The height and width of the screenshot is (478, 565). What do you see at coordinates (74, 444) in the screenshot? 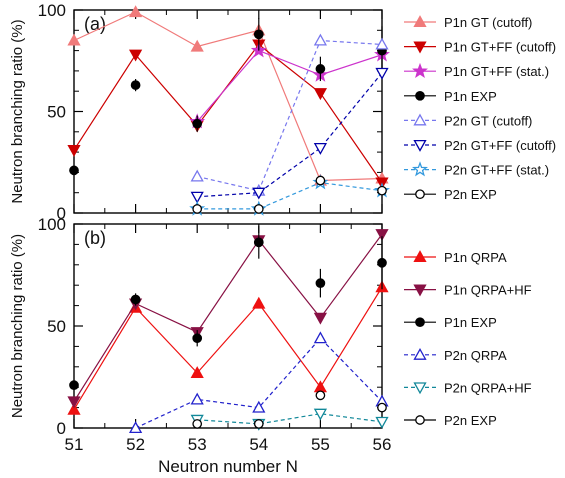
I see `x-tick-label: 51` at bounding box center [74, 444].